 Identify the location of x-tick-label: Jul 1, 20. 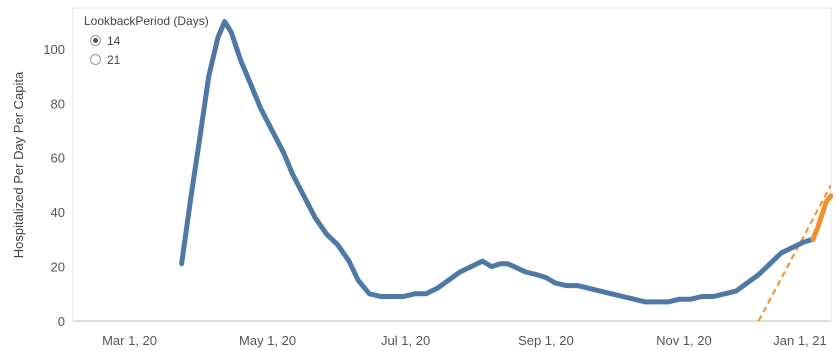
(405, 340).